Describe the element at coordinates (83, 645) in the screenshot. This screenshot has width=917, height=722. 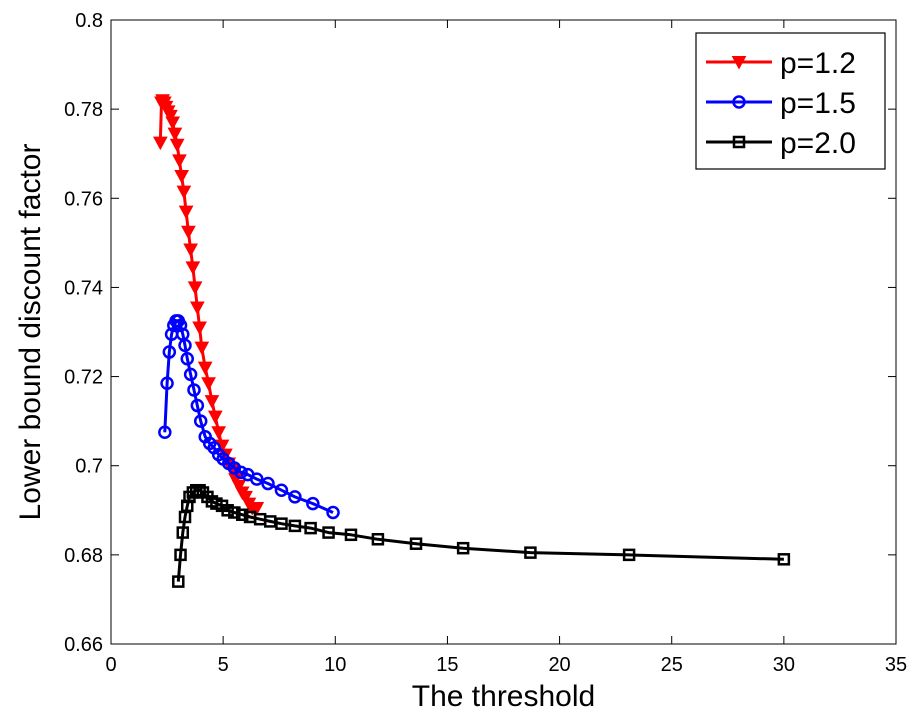
I see `y-tick-label: 0.66` at that location.